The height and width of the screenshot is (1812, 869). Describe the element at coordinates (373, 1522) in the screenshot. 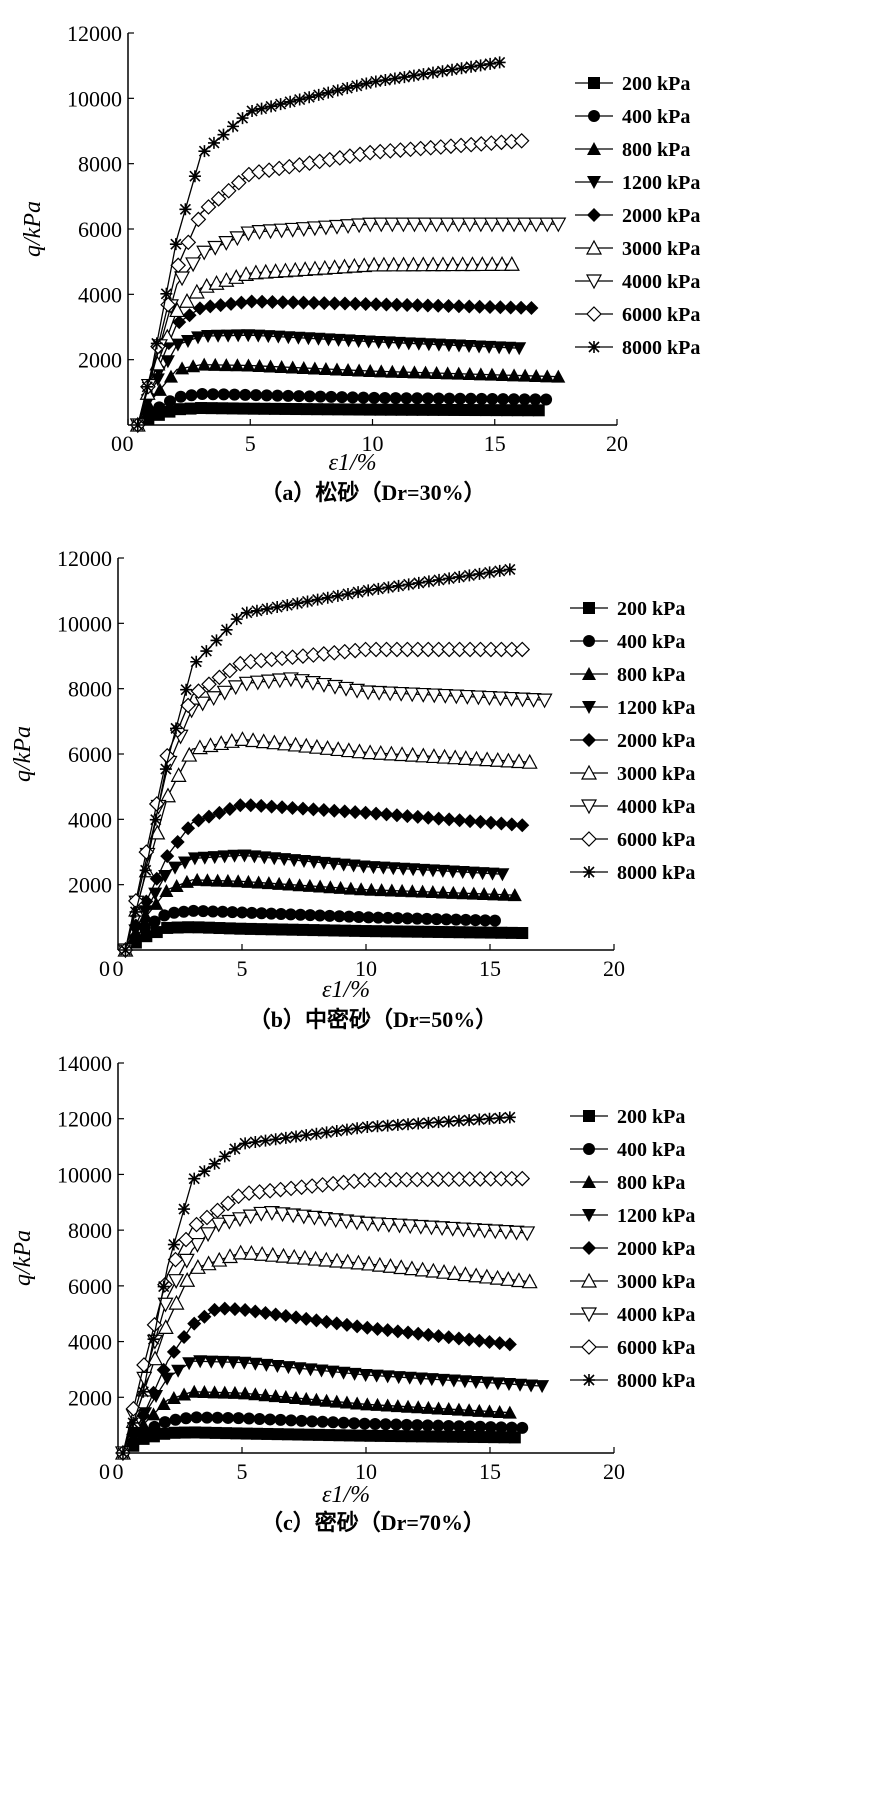

I see `panel-caption: （c）密砂（Dr=70%）` at that location.